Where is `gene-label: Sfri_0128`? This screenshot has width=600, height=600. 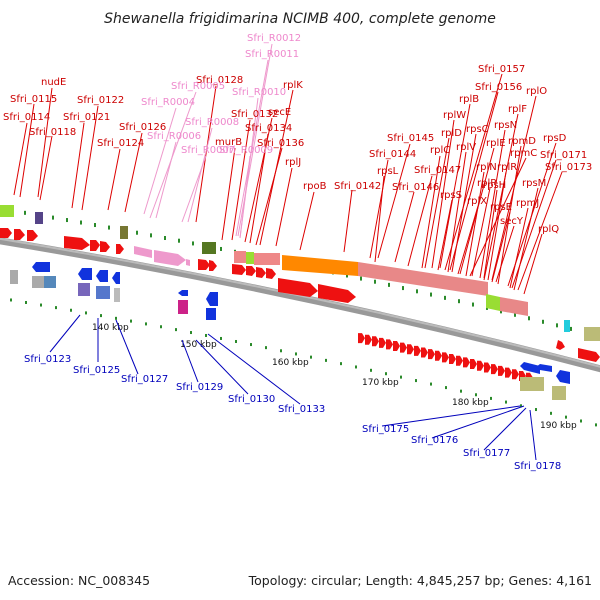 gene-label: Sfri_0128 is located at coordinates (219, 80).